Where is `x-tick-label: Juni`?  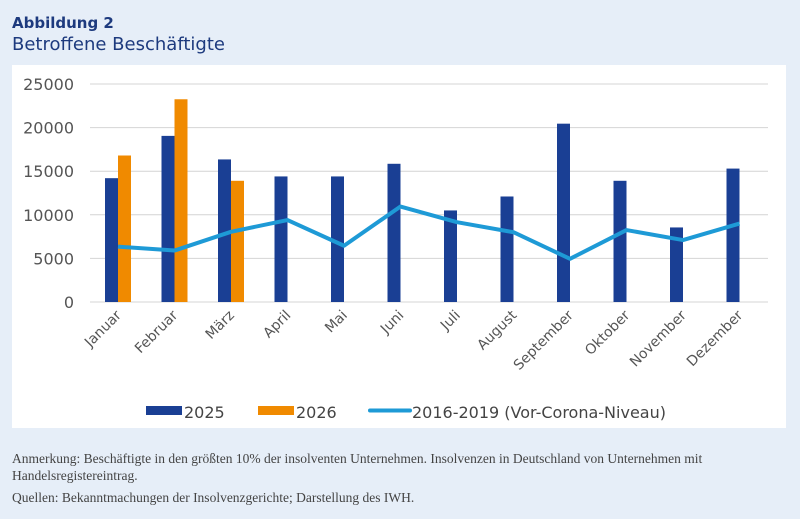 x-tick-label: Juni is located at coordinates (392, 323).